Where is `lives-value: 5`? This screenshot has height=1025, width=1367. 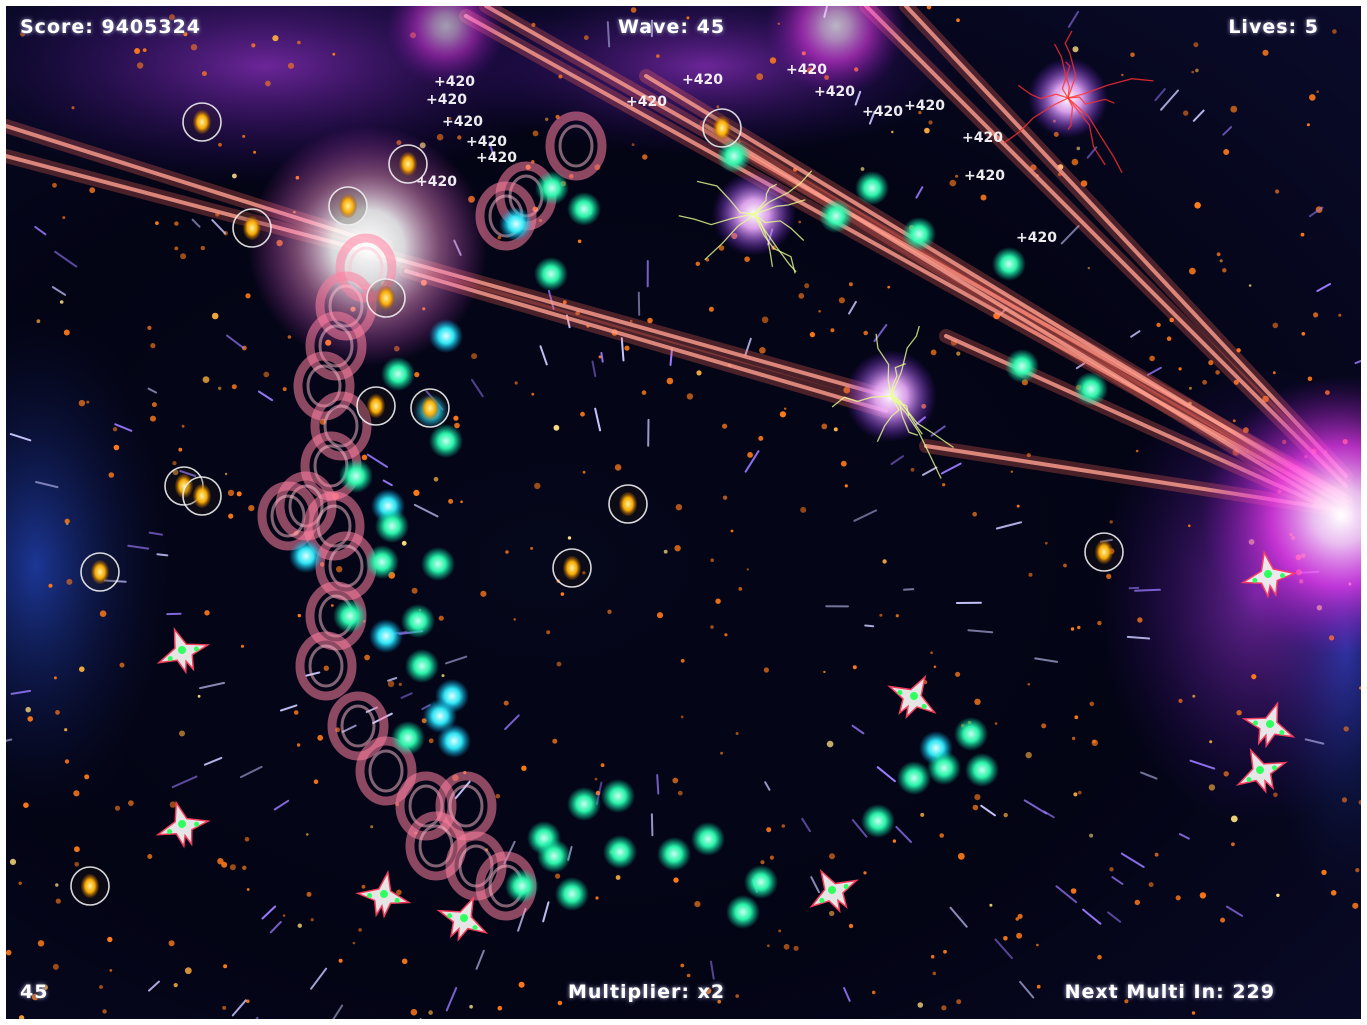
lives-value: 5 is located at coordinates (1311, 27).